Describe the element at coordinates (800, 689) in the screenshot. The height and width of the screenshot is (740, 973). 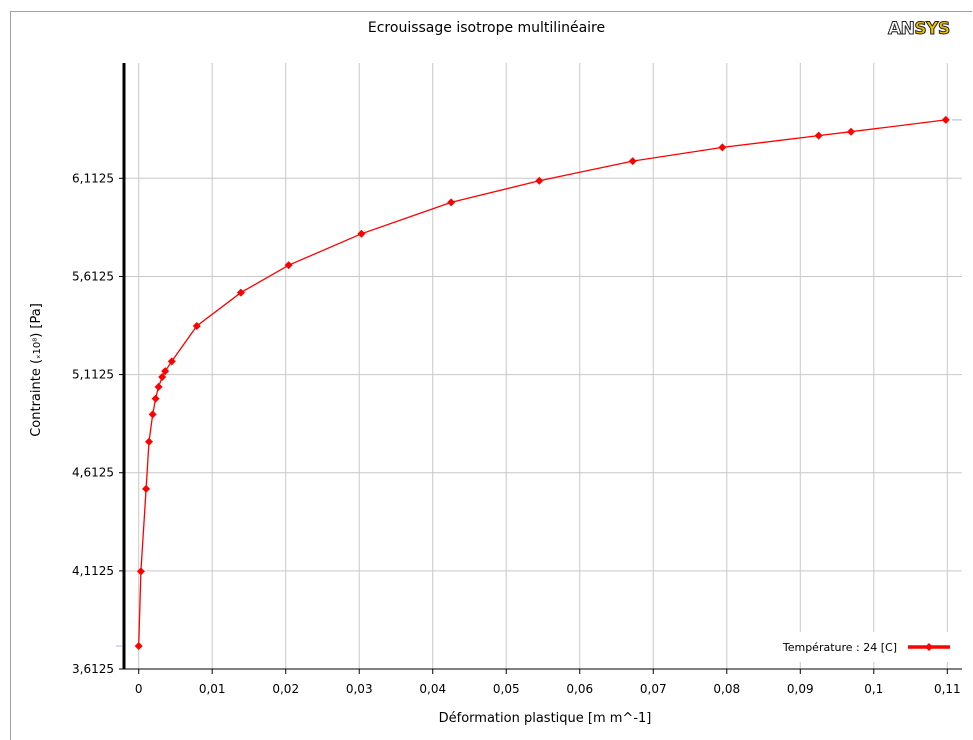
I see `x-tick-label: 0,09` at that location.